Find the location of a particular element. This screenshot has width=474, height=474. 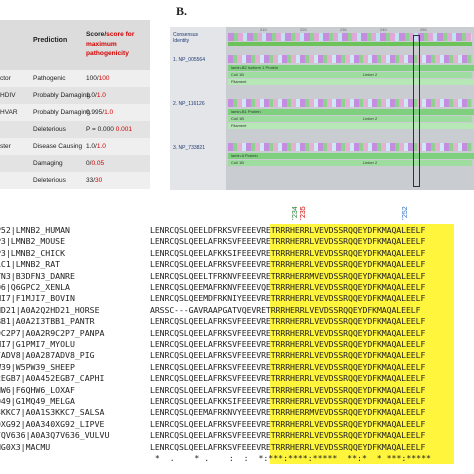

entry-id: 2. NP_116126 is located at coordinates (189, 104).